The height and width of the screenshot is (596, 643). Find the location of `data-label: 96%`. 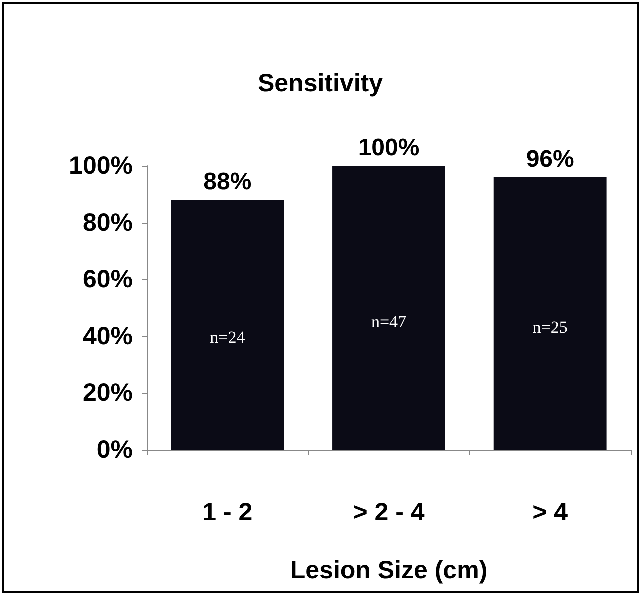

data-label: 96% is located at coordinates (550, 159).